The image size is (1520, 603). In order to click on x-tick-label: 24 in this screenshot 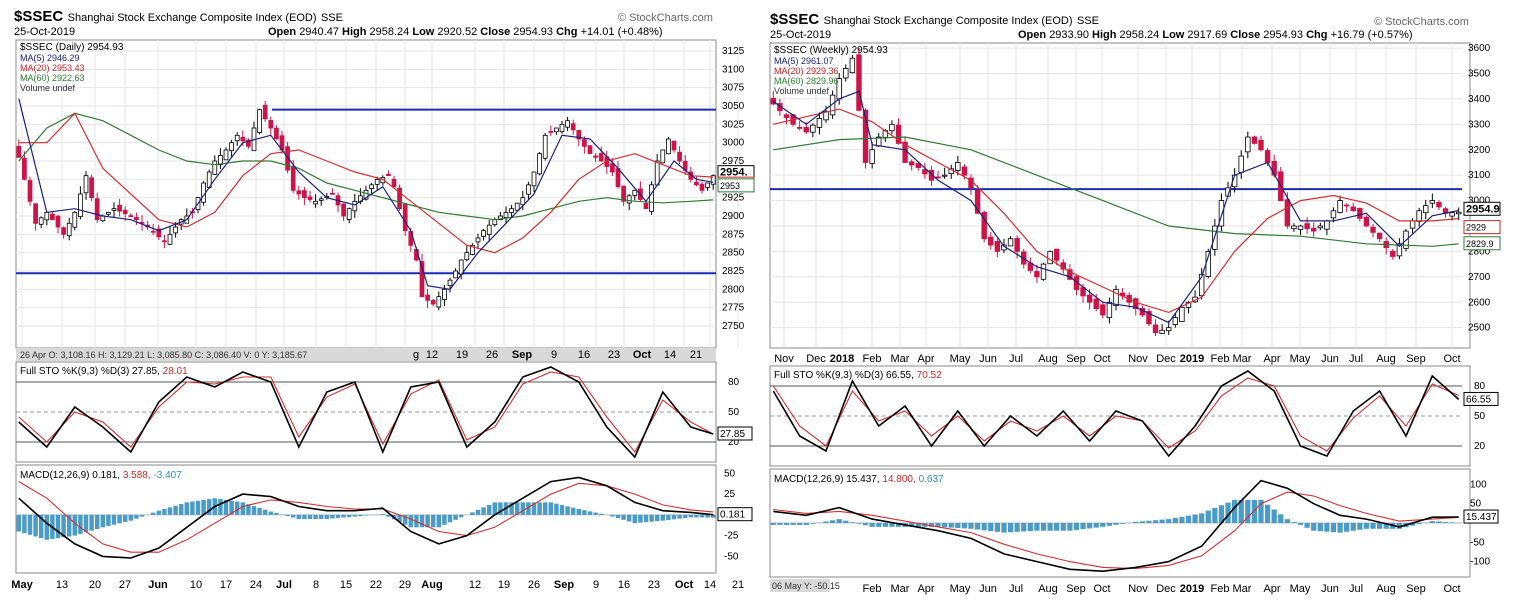, I will do `click(256, 585)`.